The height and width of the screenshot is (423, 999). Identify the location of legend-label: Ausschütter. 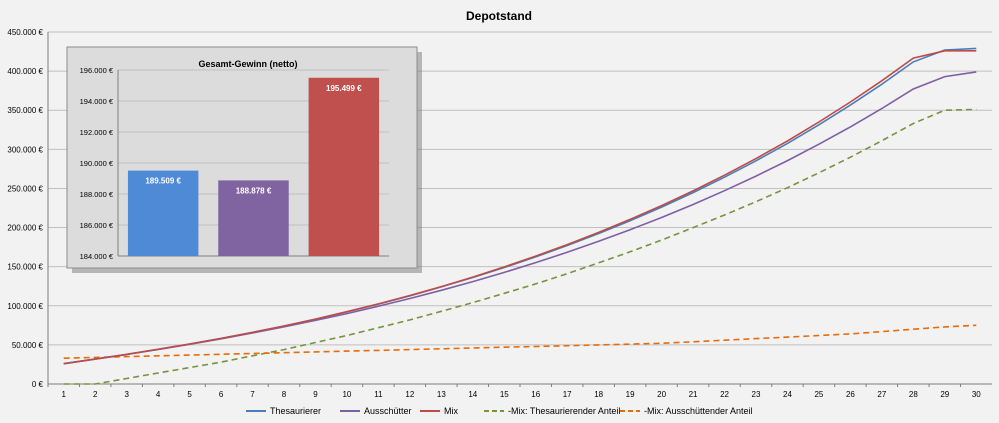
(388, 411).